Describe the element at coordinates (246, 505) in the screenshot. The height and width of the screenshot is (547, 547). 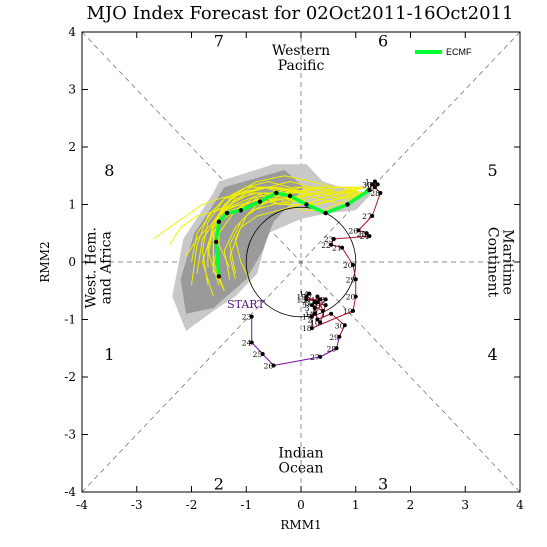
I see `x-tick-label: -1` at that location.